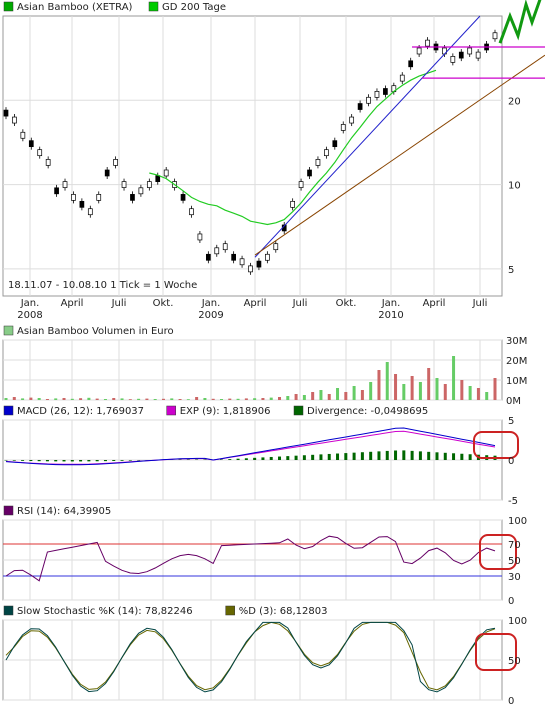 Image resolution: width=545 pixels, height=714 pixels. What do you see at coordinates (516, 361) in the screenshot?
I see `volume-tick-label: 20M` at bounding box center [516, 361].